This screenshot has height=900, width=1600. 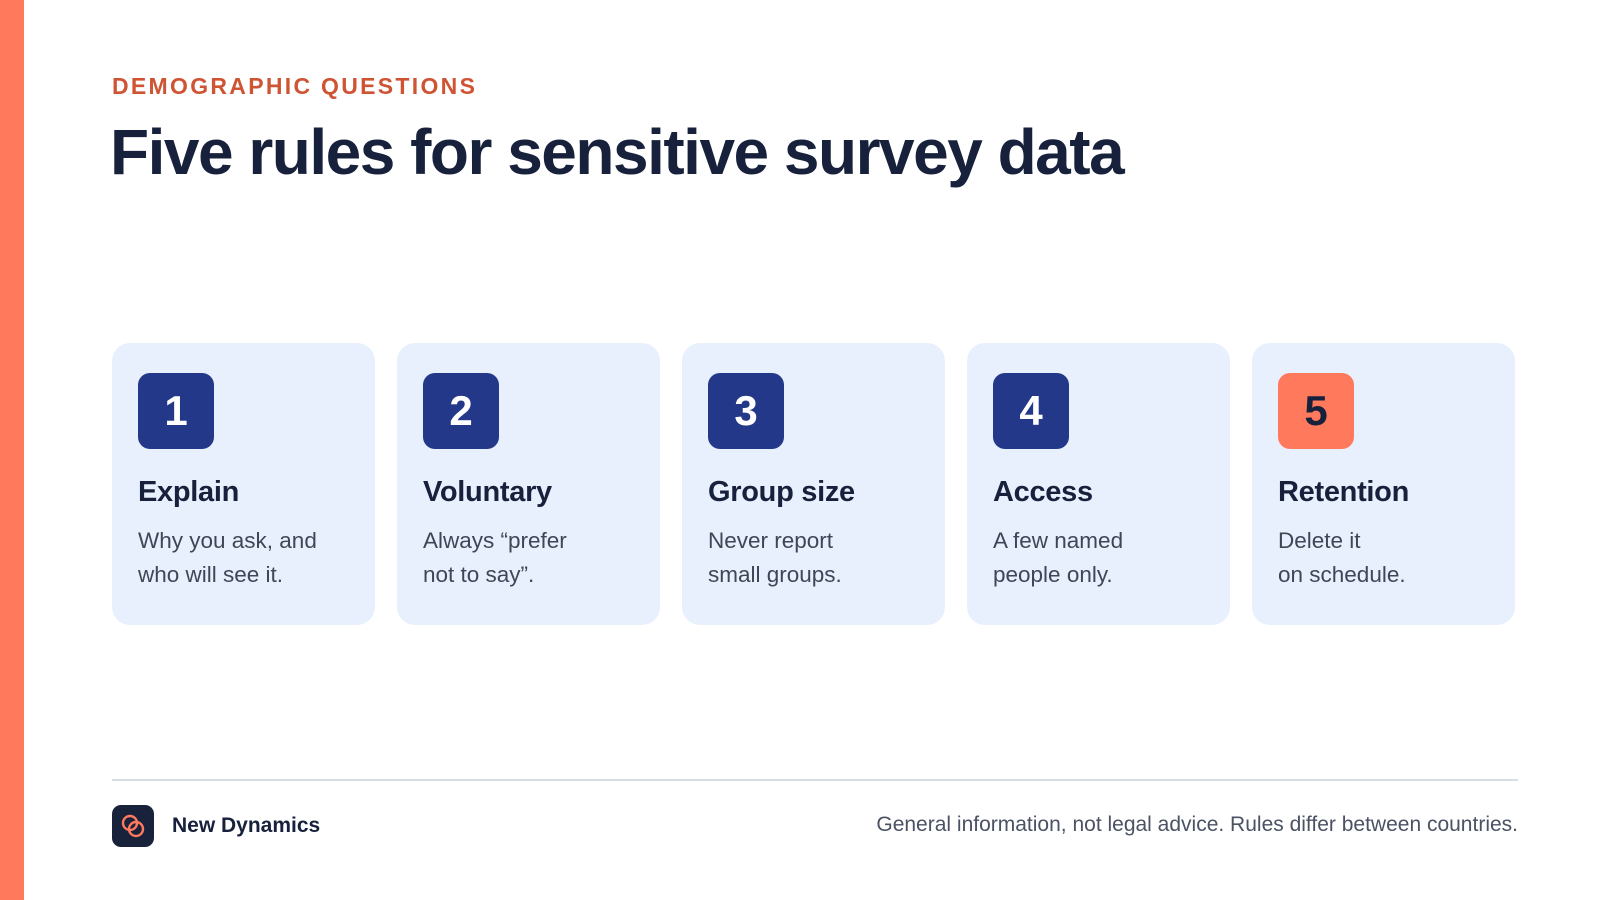 What do you see at coordinates (248, 558) in the screenshot?
I see `rule-description: Why you ask, and who will see it.` at bounding box center [248, 558].